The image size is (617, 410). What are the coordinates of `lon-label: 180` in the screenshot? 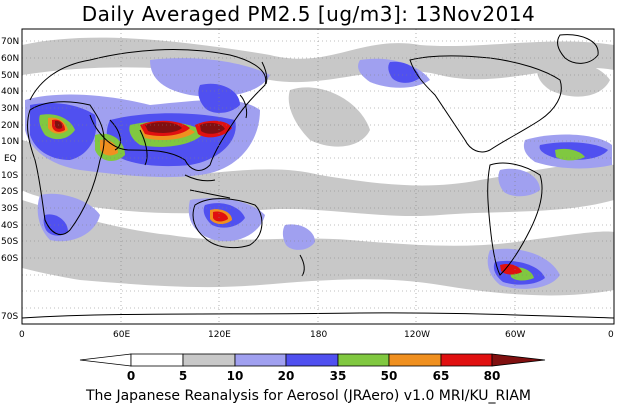 It's located at (318, 335).